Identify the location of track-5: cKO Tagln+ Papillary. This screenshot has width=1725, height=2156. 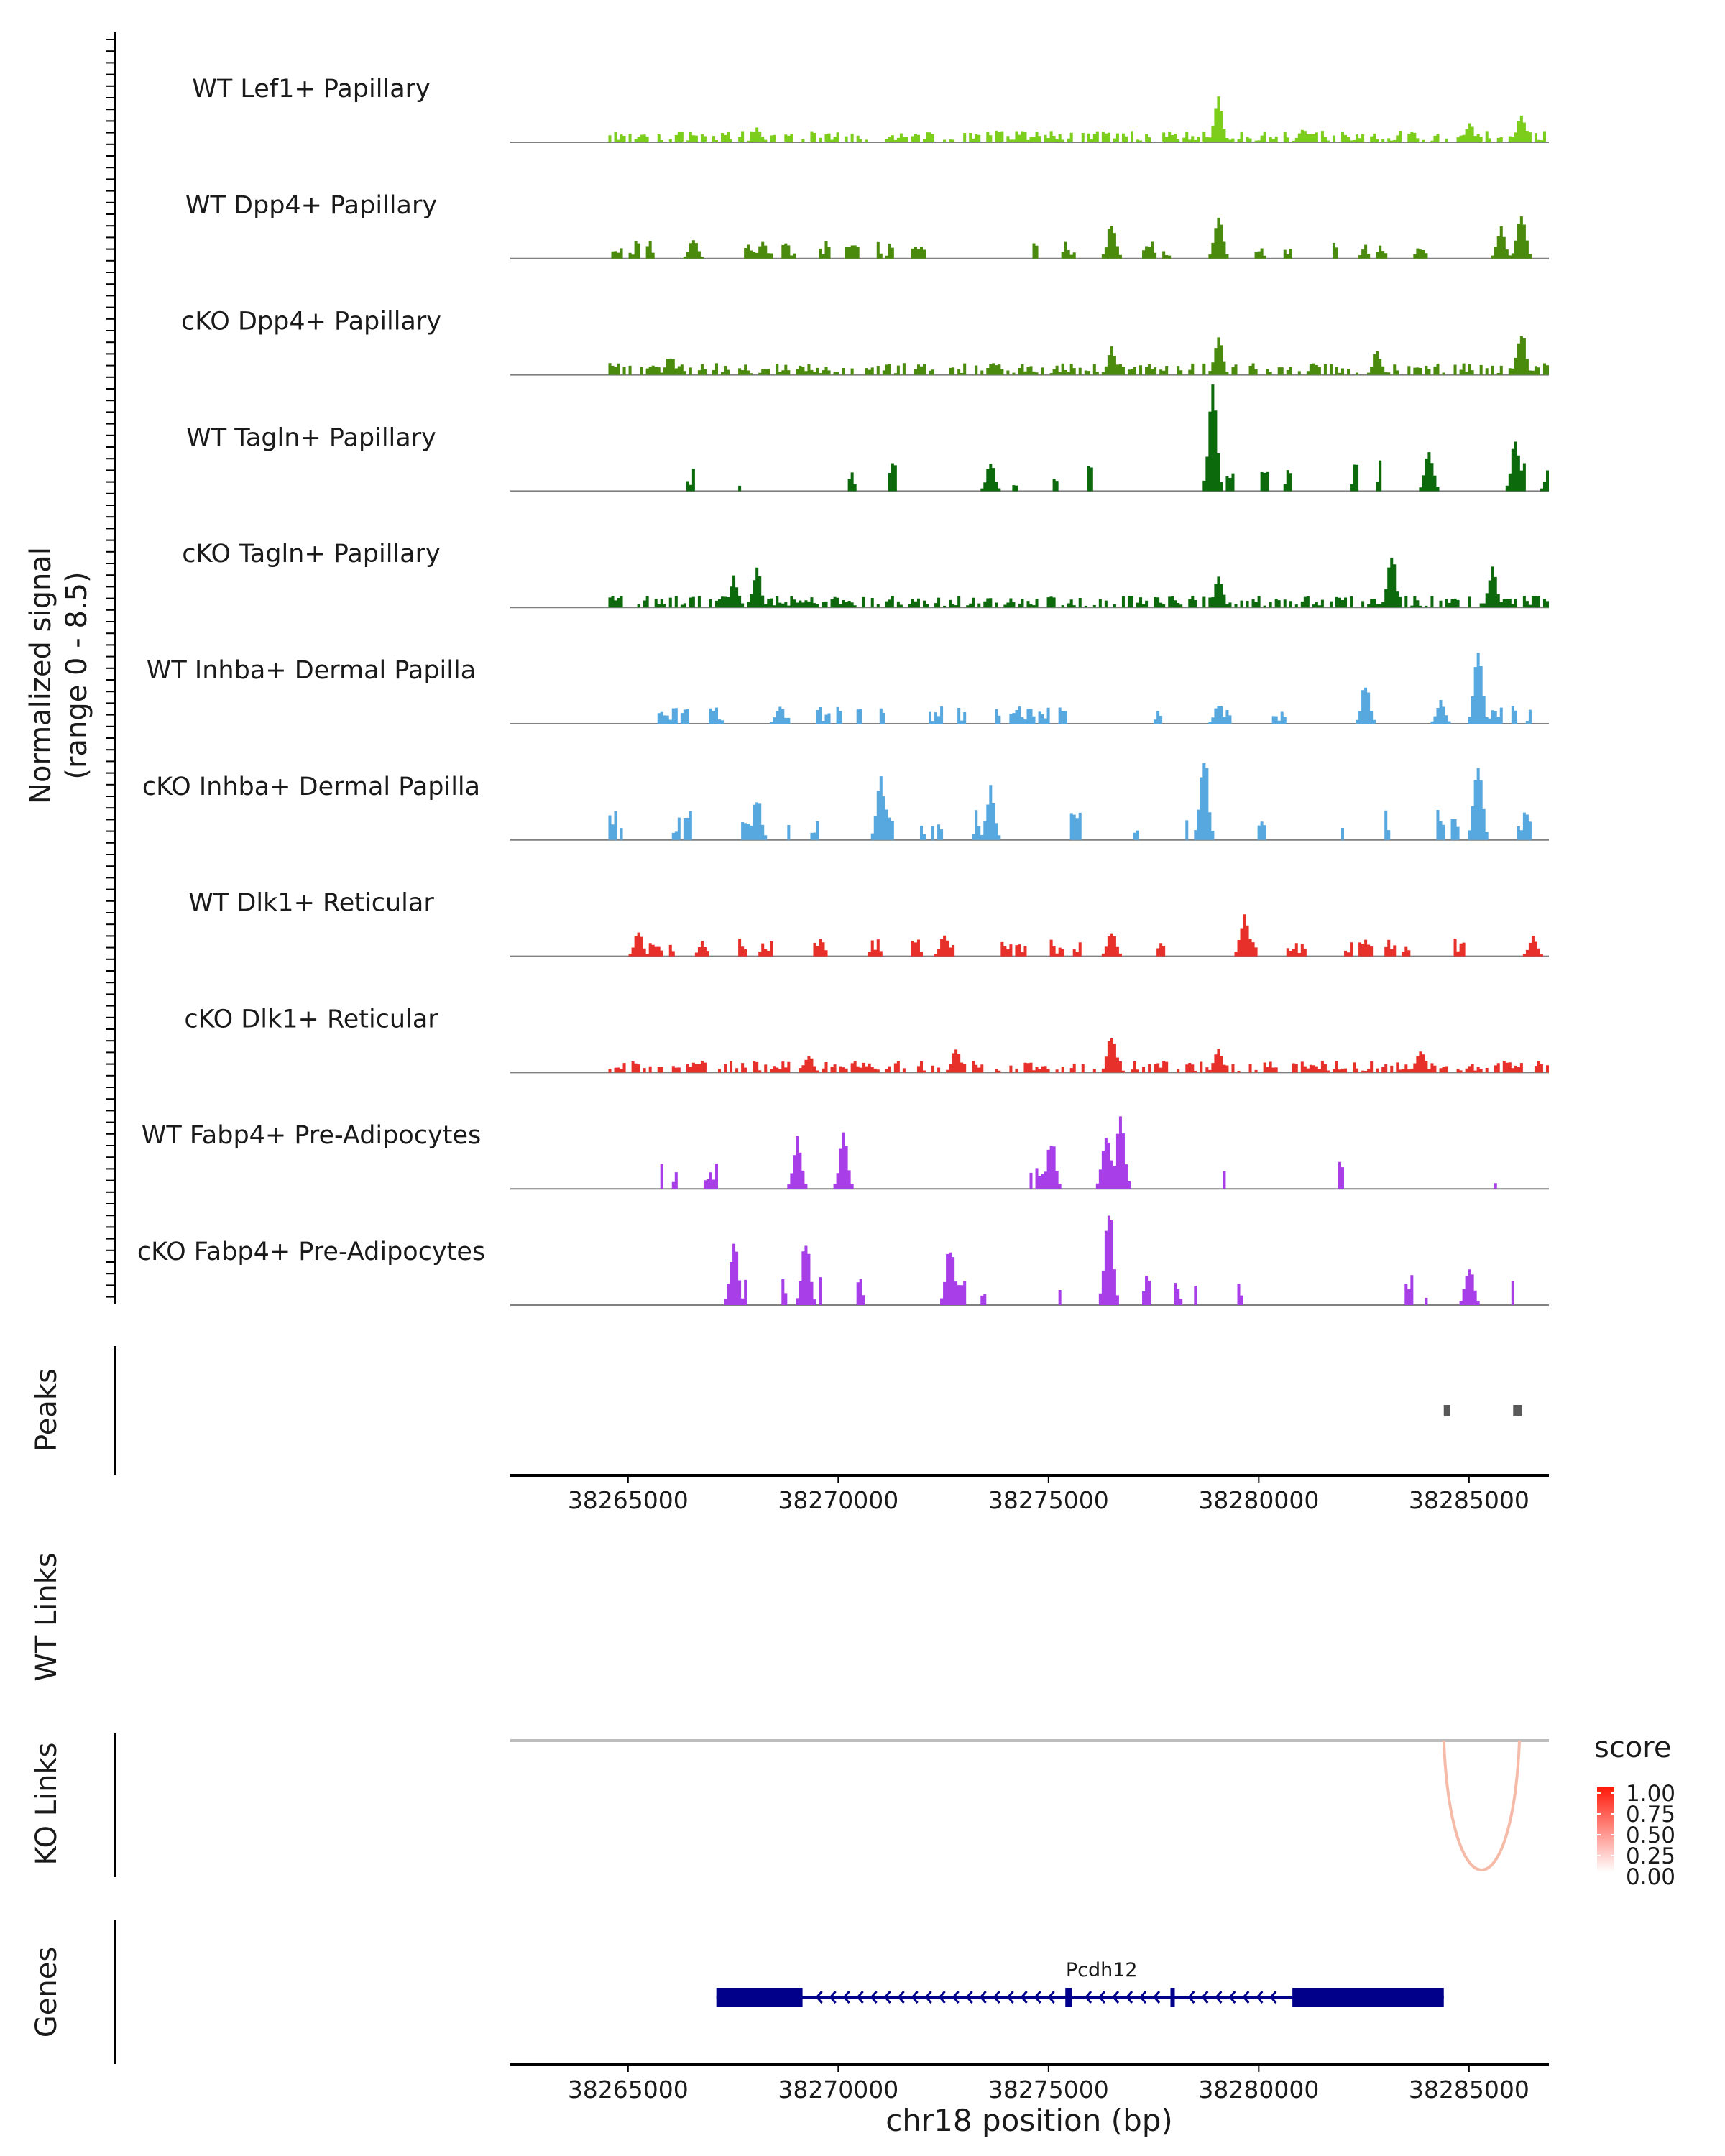
(865, 575).